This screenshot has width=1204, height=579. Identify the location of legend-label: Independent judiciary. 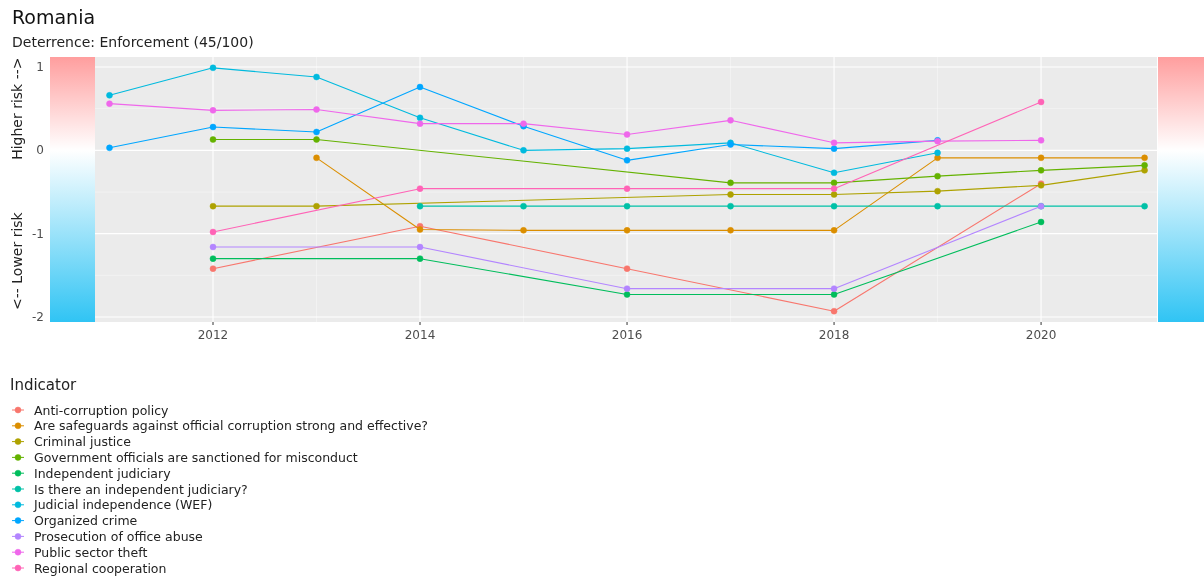
(103, 473).